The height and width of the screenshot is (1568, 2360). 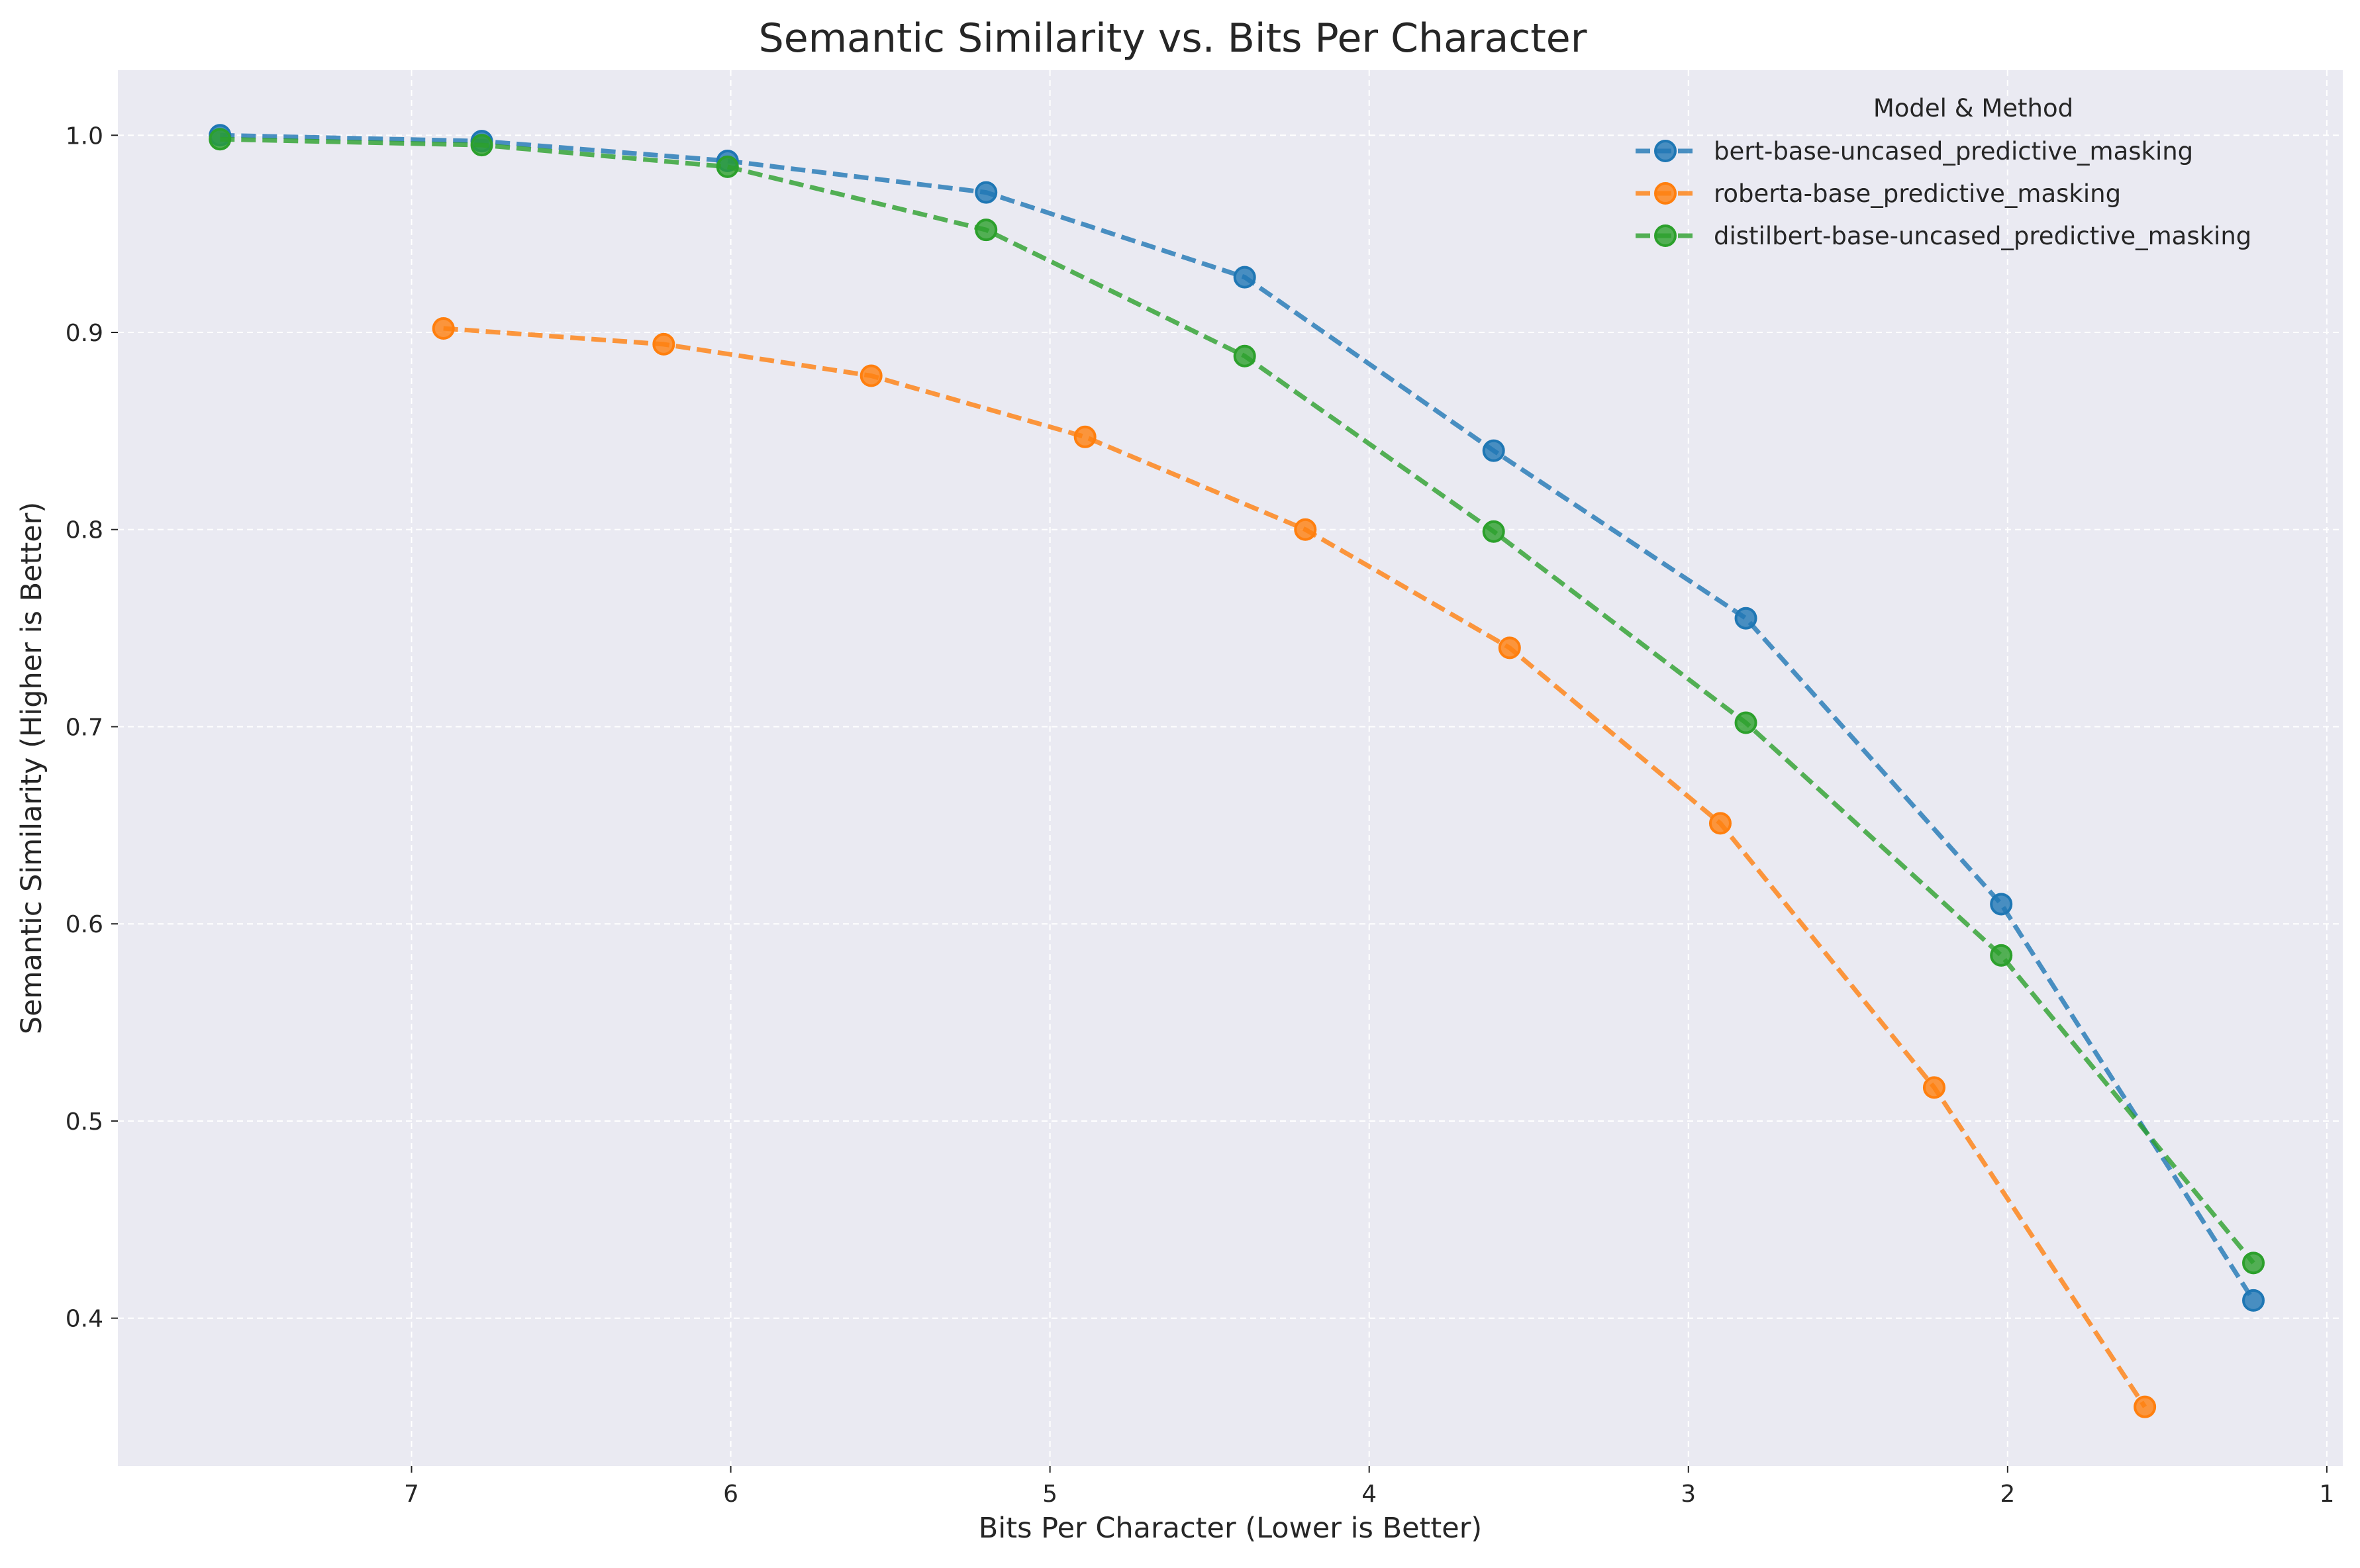 What do you see at coordinates (1049, 1494) in the screenshot?
I see `x-tick-label: 5` at bounding box center [1049, 1494].